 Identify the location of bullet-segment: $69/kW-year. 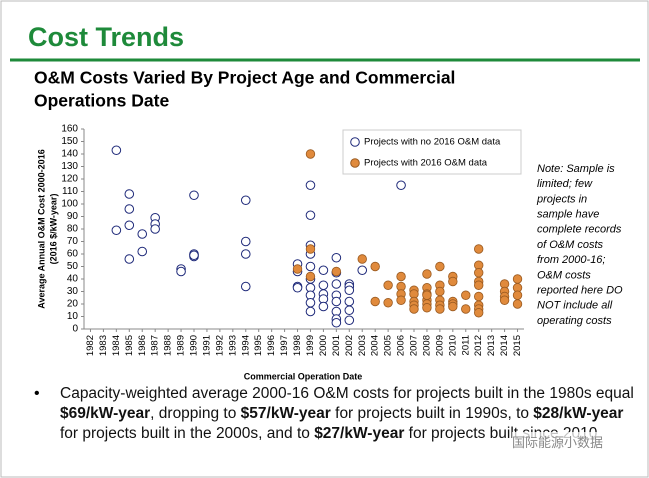
(105, 413).